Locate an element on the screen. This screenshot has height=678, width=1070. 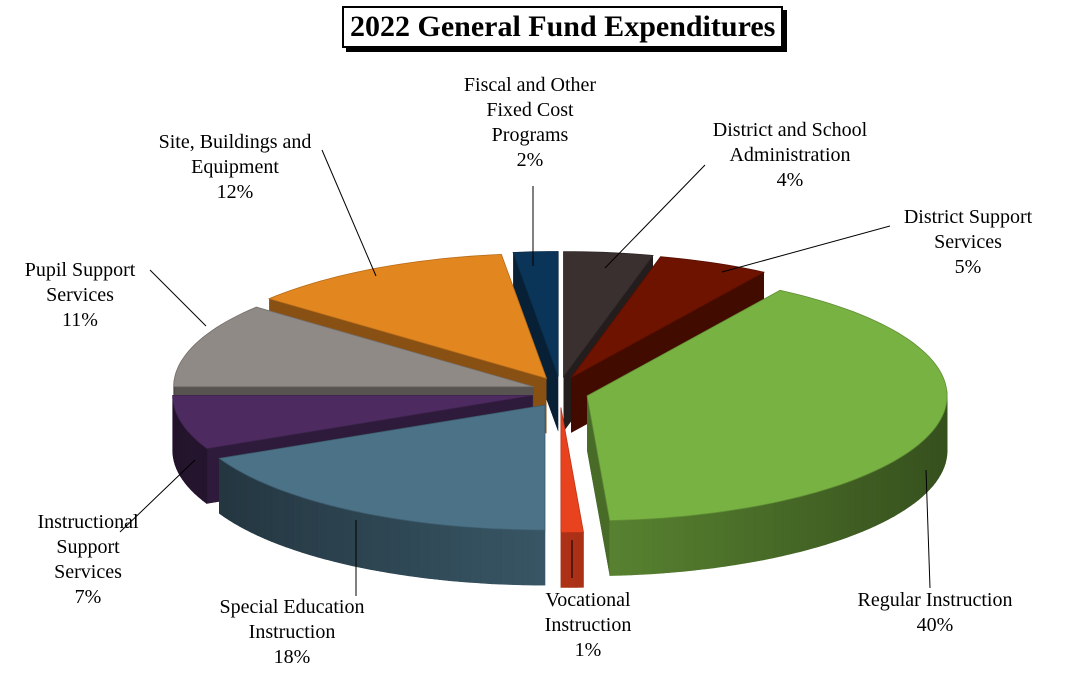
value-label: 12% is located at coordinates (235, 192).